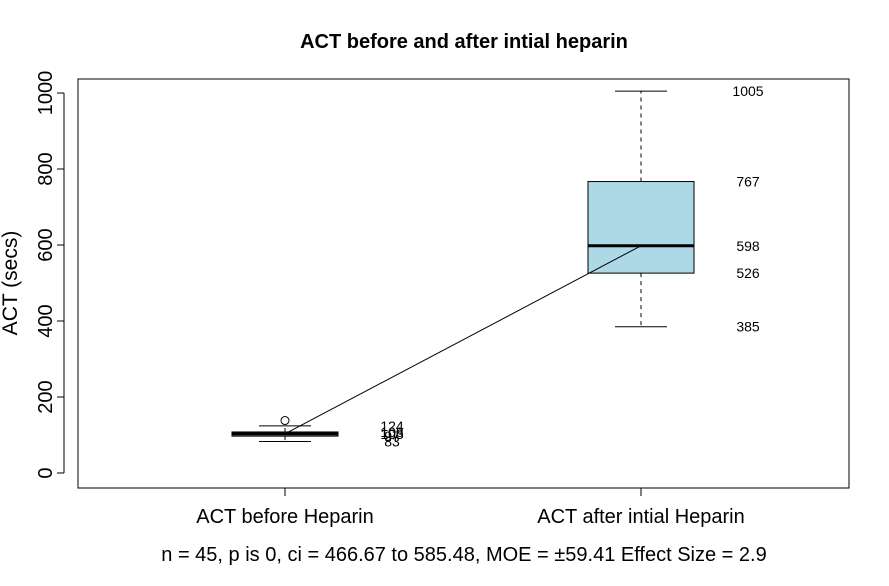  I want to click on y-tick-label: 0, so click(46, 472).